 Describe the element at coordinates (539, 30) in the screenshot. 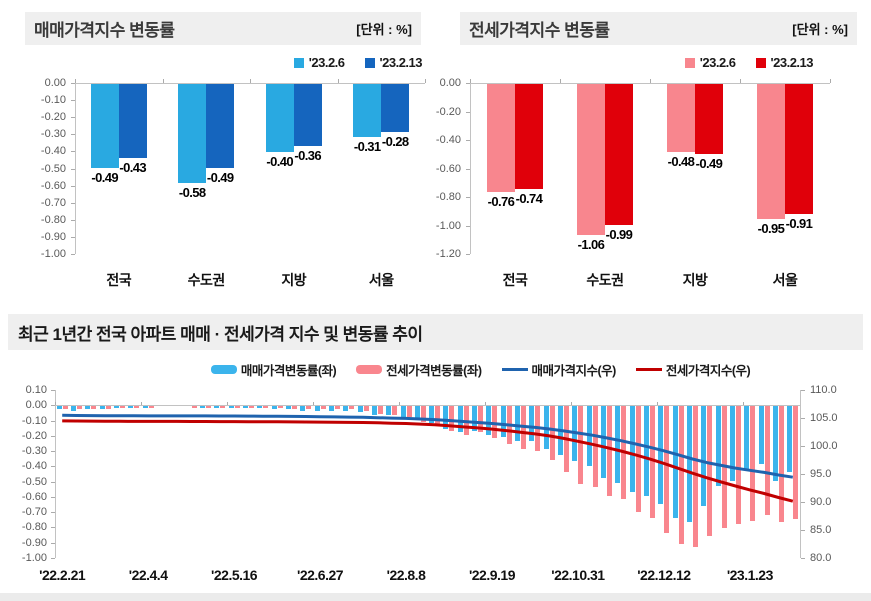

I see `jeonse-chart-title: 전세가격지수 변동률` at that location.